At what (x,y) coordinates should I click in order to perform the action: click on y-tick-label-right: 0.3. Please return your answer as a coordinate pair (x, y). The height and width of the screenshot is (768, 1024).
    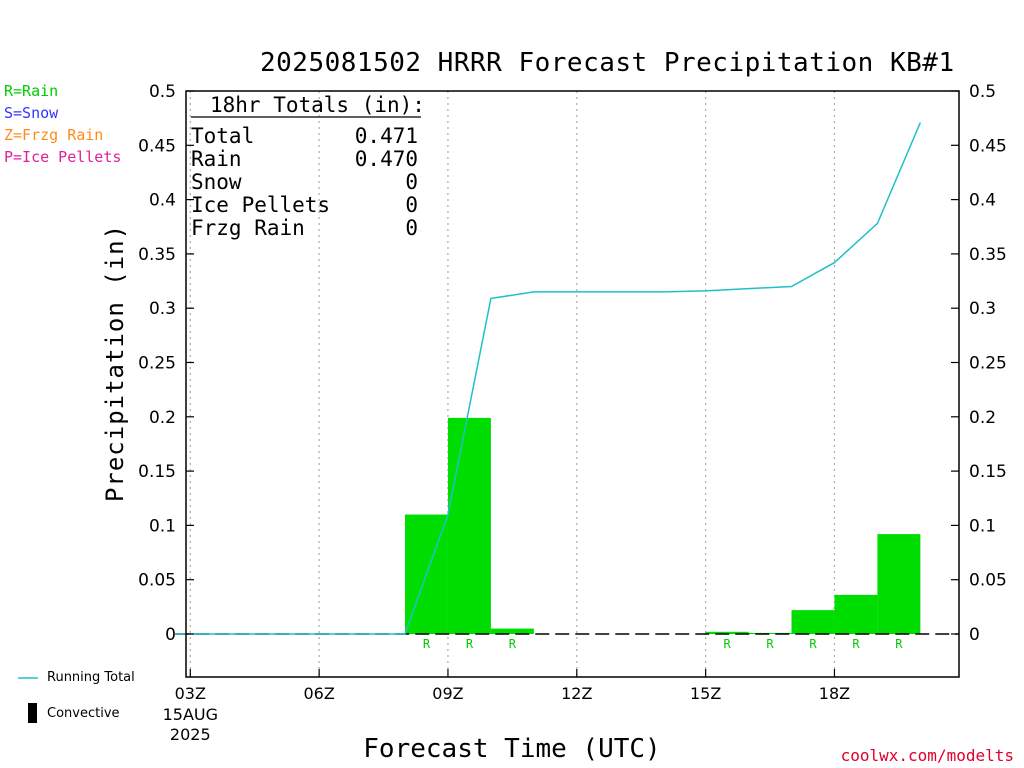
    Looking at the image, I should click on (982, 309).